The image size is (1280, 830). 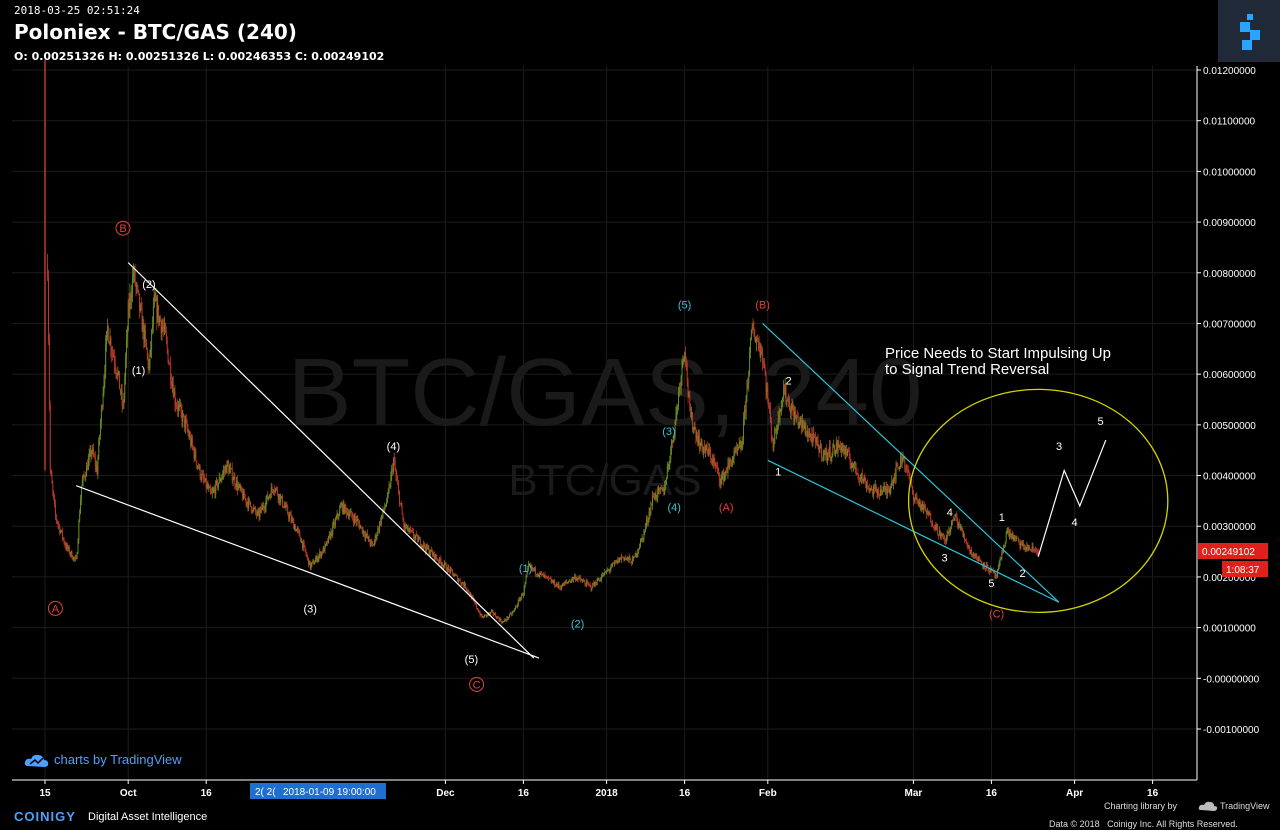 I want to click on wave-label: (3), so click(x=309, y=609).